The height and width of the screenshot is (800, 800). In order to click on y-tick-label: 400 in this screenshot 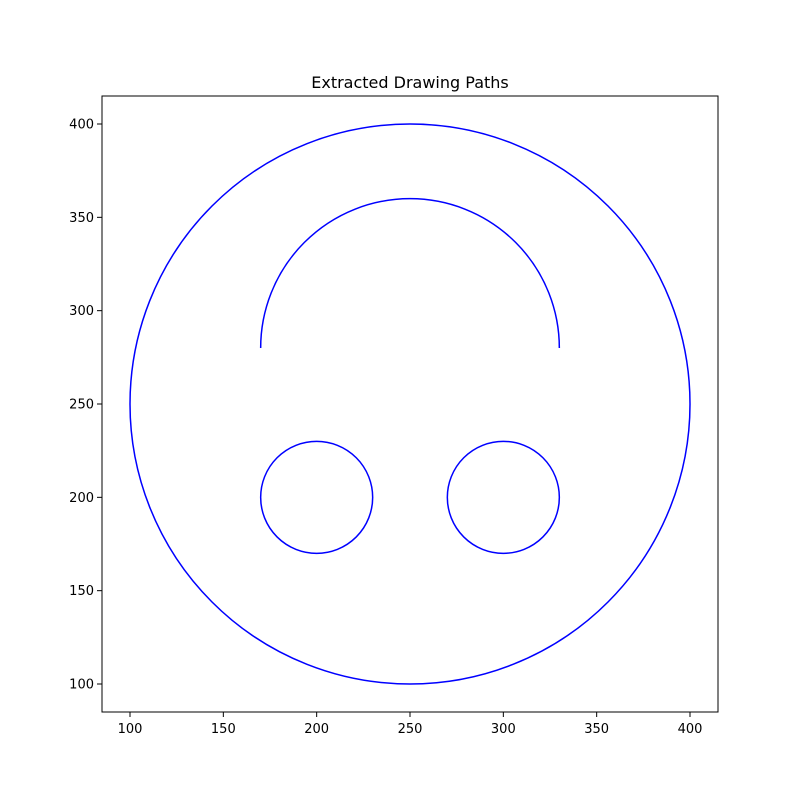, I will do `click(81, 125)`.